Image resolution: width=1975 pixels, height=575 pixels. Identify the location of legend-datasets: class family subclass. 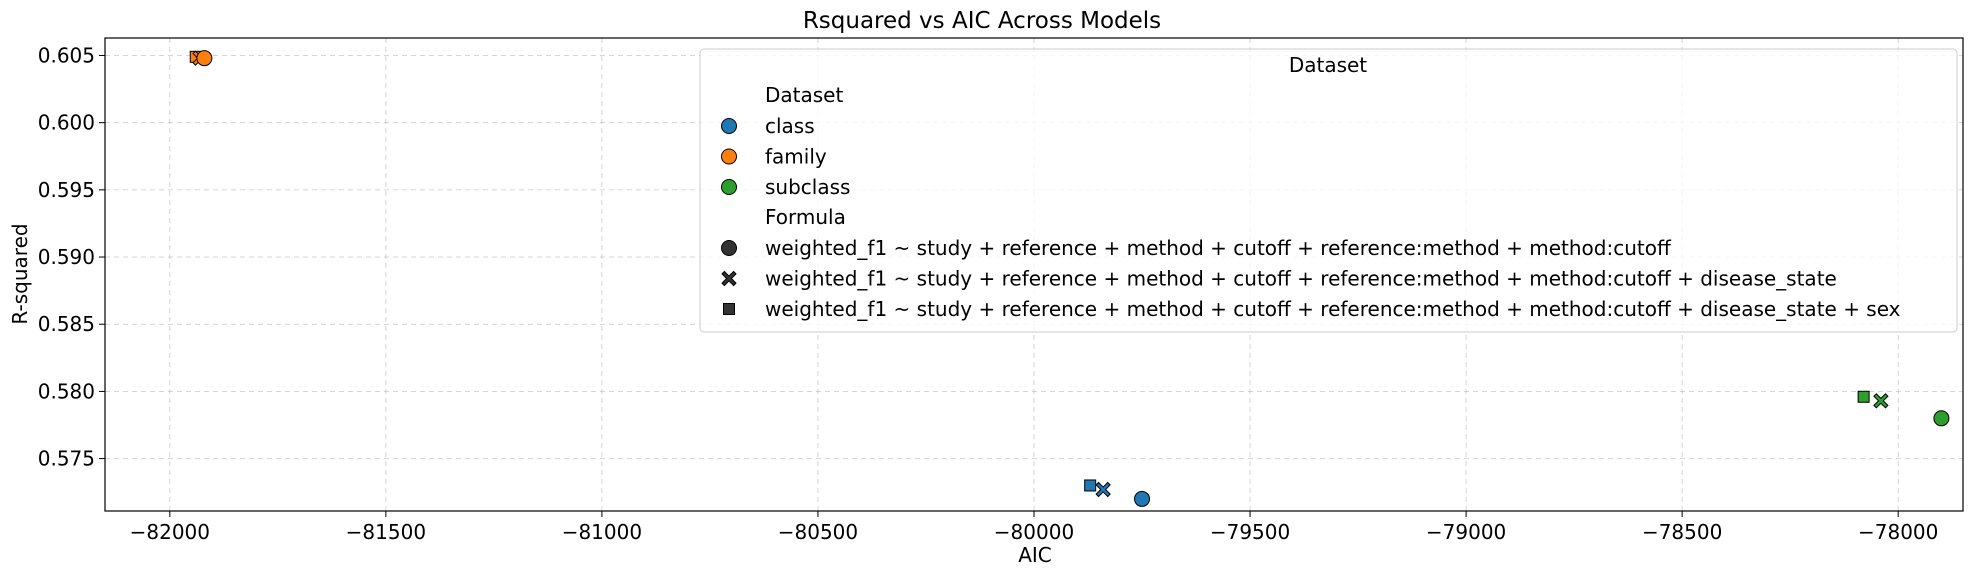
(785, 156).